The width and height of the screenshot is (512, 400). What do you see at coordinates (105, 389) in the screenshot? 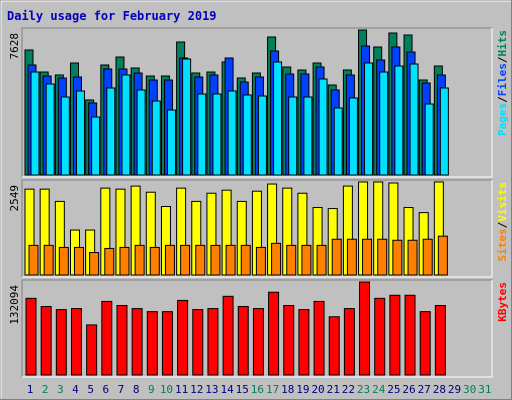
I see `x-tick-label: 6` at bounding box center [105, 389].